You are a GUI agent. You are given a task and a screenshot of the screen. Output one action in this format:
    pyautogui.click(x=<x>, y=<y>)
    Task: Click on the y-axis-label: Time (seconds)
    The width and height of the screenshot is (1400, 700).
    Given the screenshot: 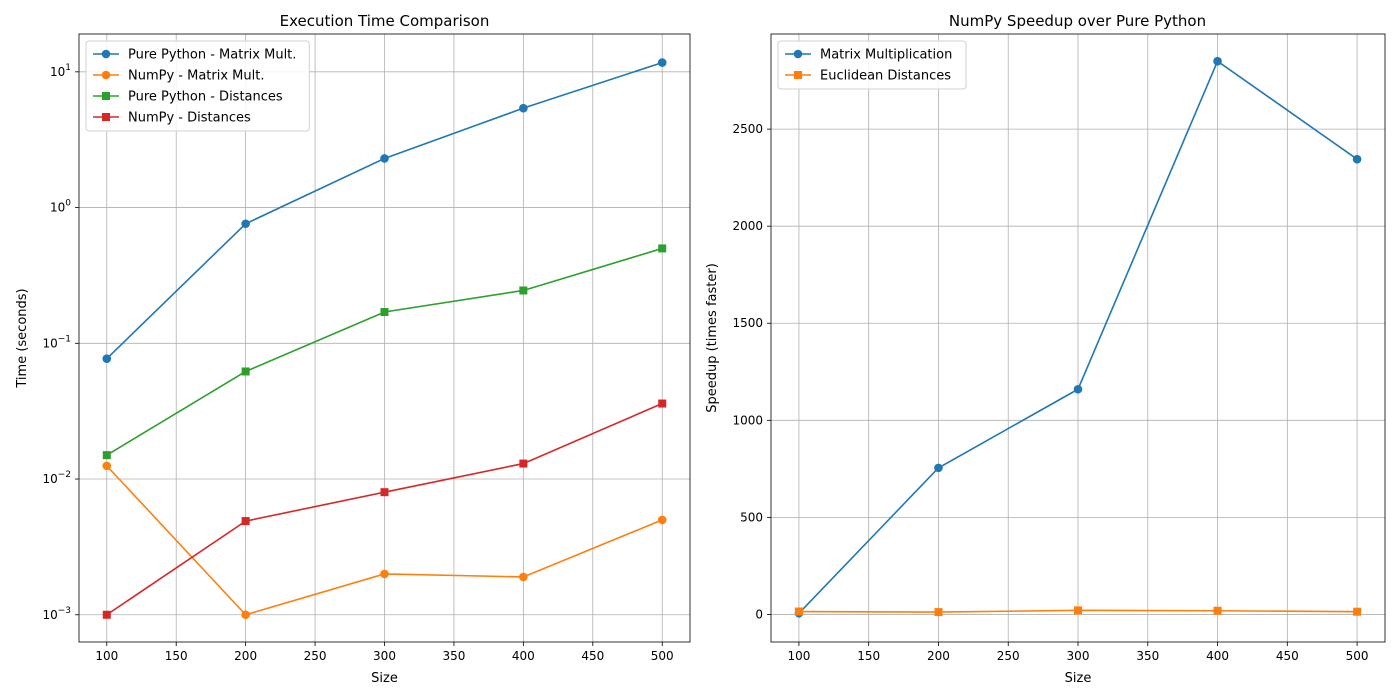 What is the action you would take?
    pyautogui.click(x=22, y=338)
    